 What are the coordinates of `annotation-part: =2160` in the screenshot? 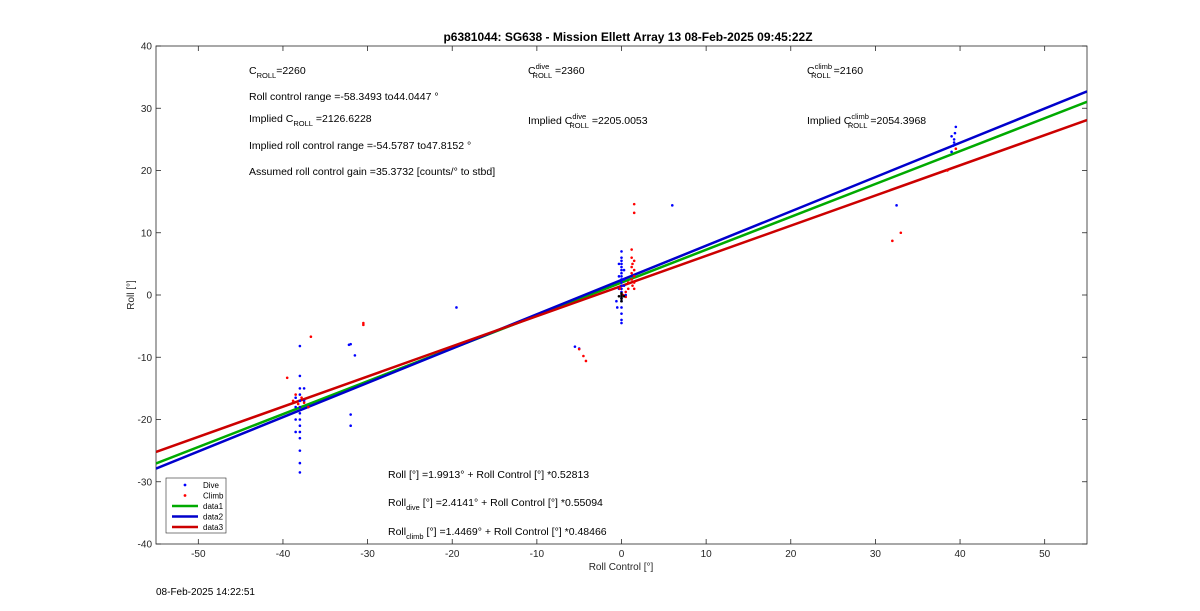 It's located at (847, 71).